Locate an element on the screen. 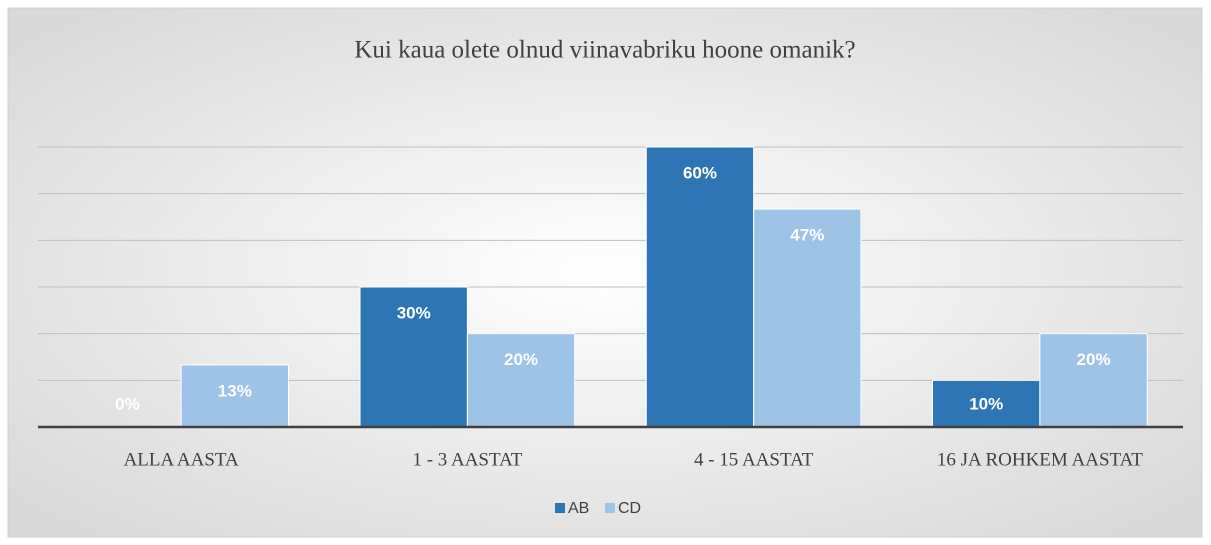 The height and width of the screenshot is (545, 1211). x-tick-label: 4 - 15 AASTAT is located at coordinates (754, 459).